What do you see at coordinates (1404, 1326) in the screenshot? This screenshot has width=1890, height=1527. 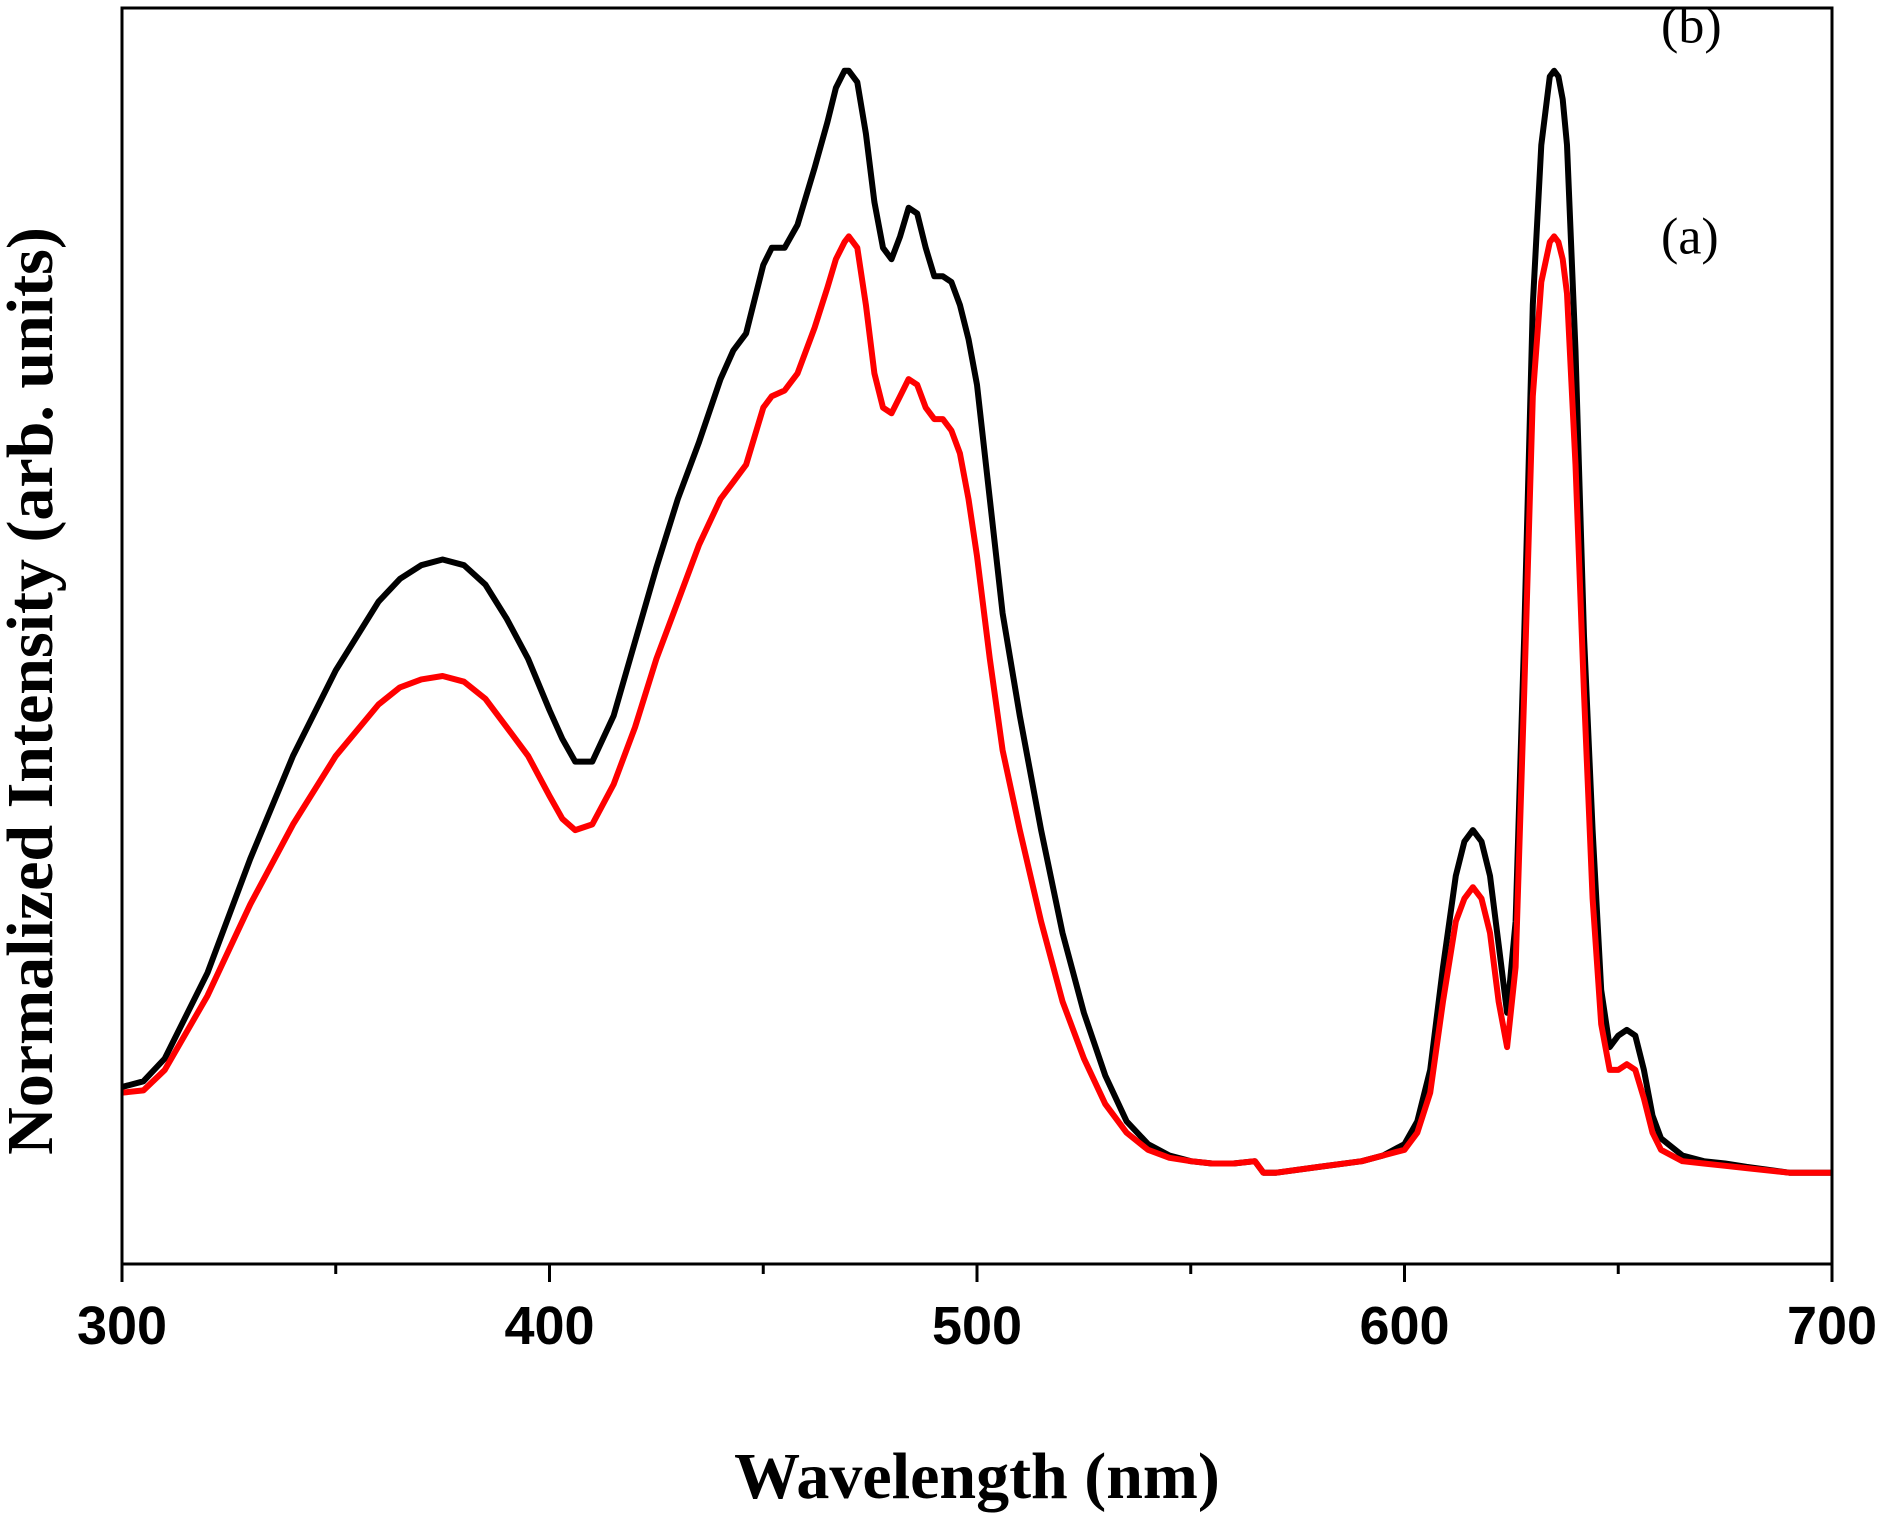 I see `x-tick-label: 600` at bounding box center [1404, 1326].